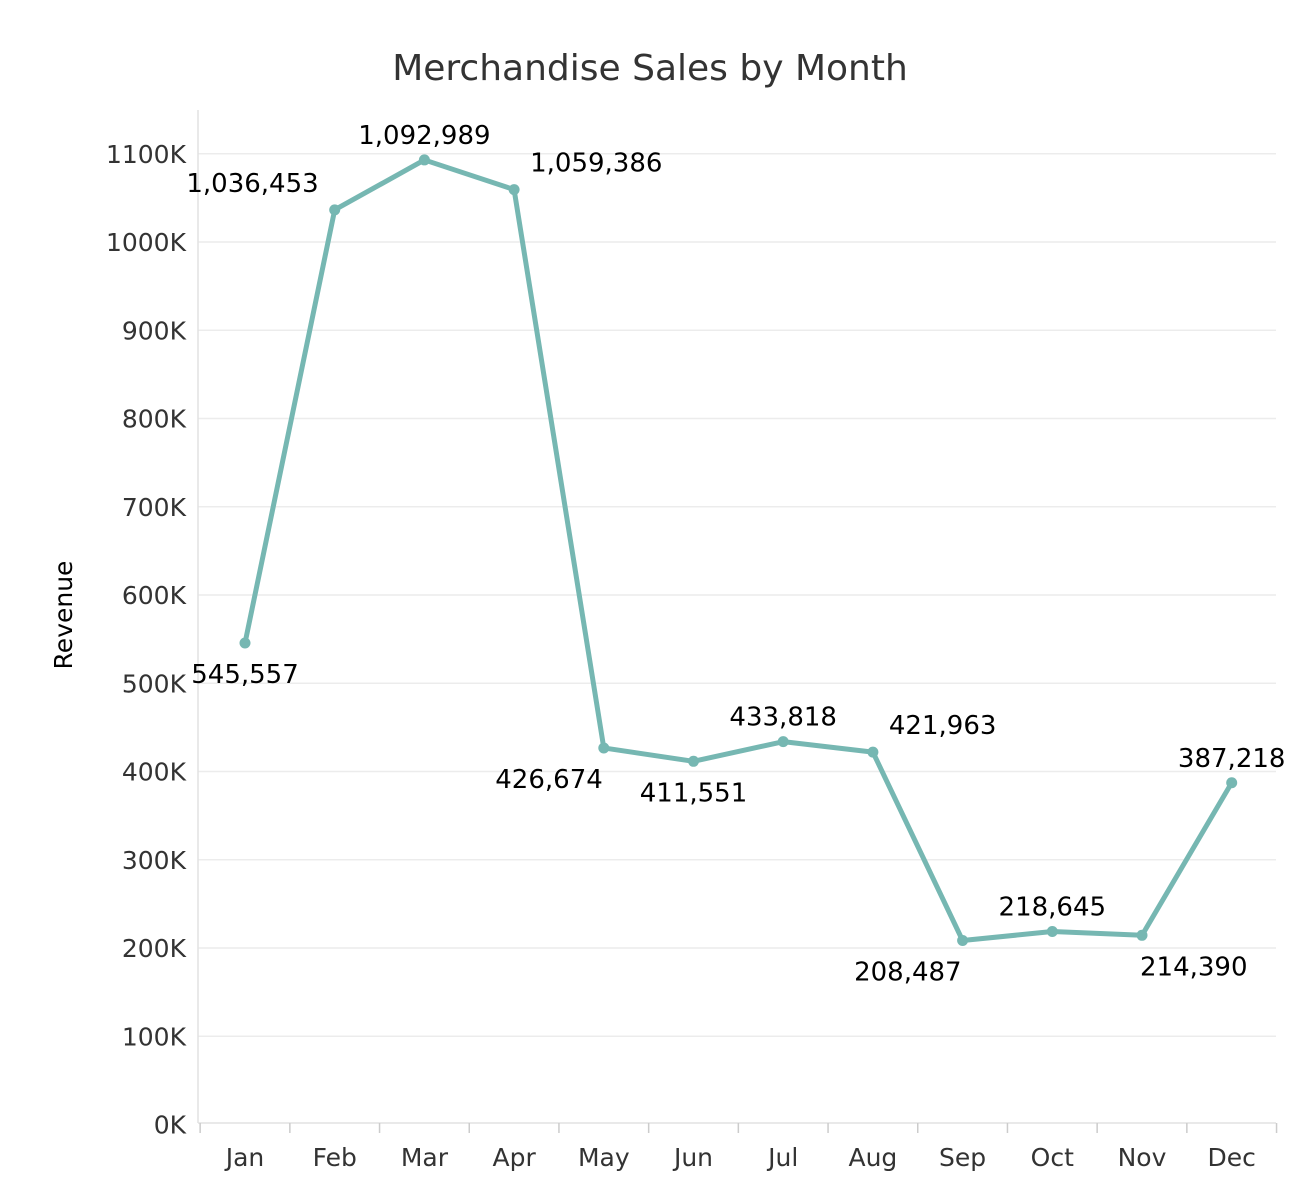 The width and height of the screenshot is (1298, 1198). What do you see at coordinates (783, 718) in the screenshot?
I see `data-label: 433,818` at bounding box center [783, 718].